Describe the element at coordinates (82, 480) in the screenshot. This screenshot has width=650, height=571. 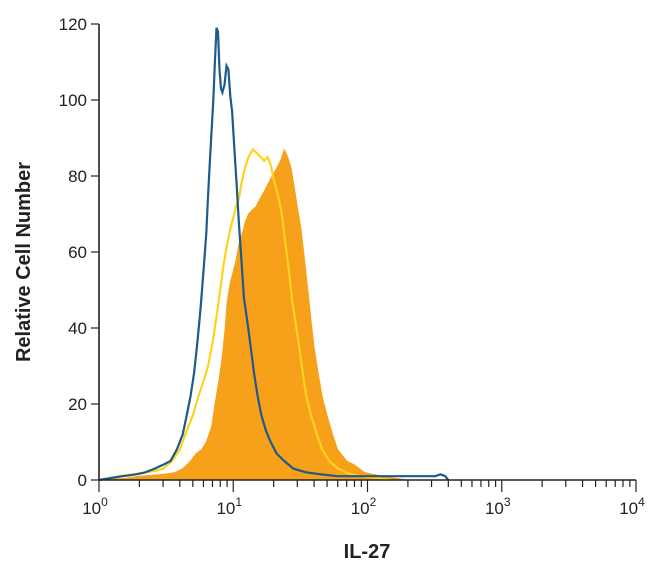
I see `y-tick-label: 0` at that location.